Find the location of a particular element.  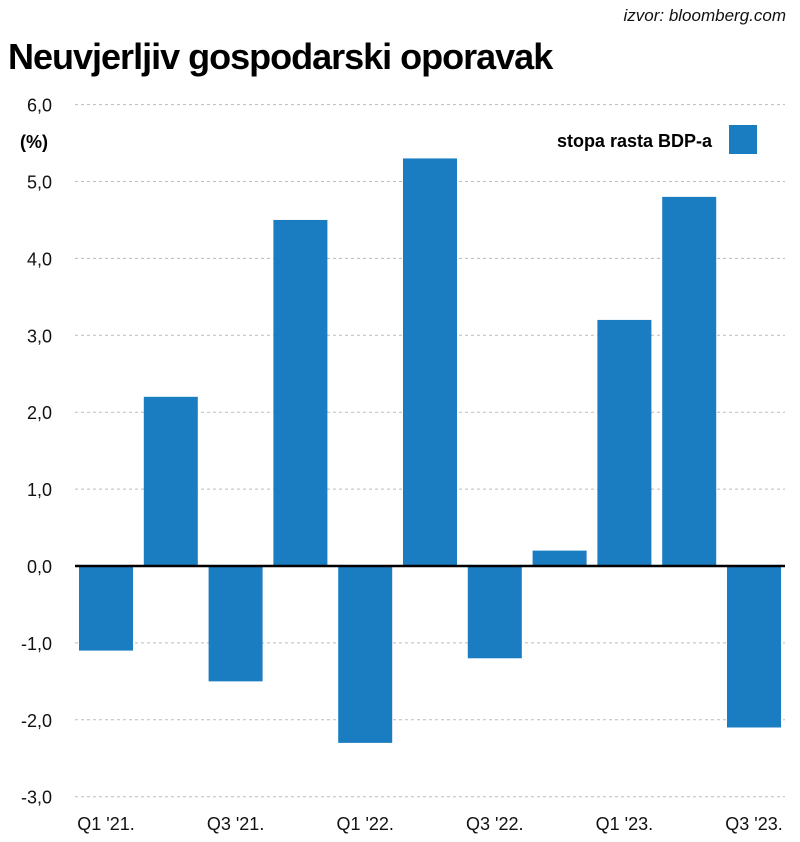

x-tick-label: Q3 '23. is located at coordinates (753, 824).